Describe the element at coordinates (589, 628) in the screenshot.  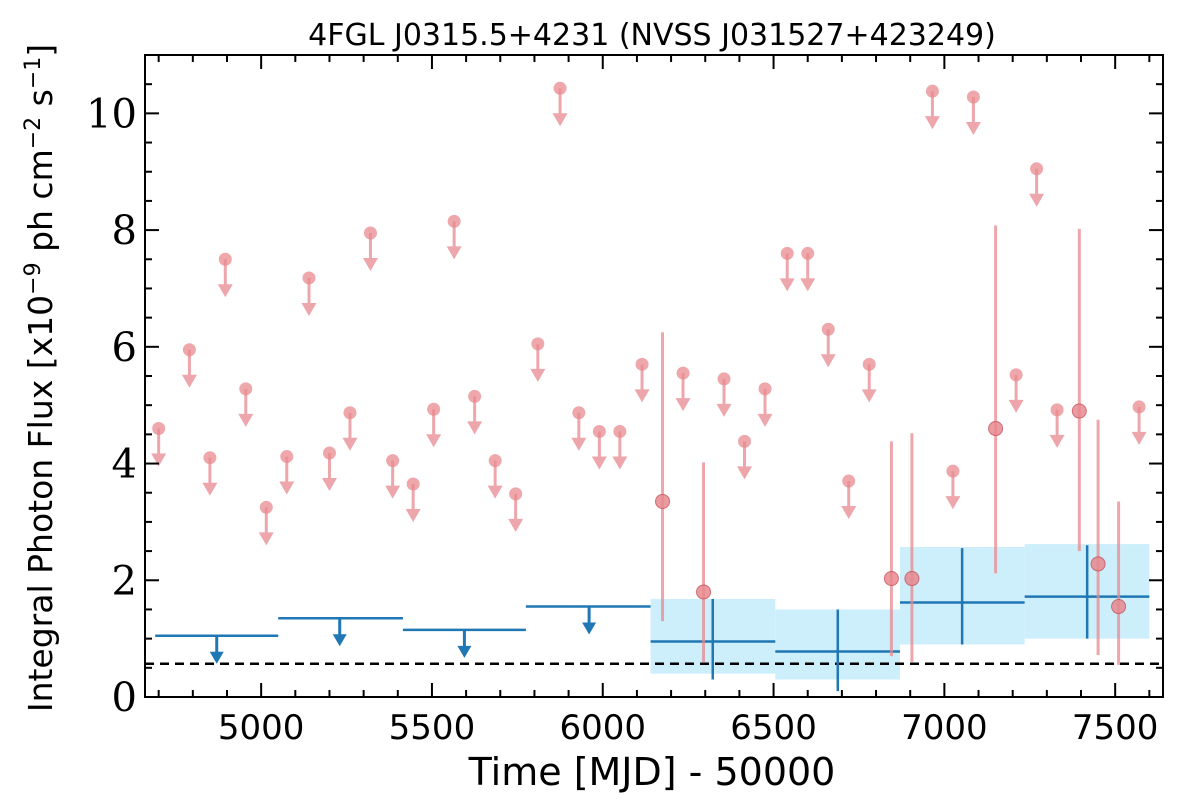
I see `yearly-ul-arrow-3-head` at that location.